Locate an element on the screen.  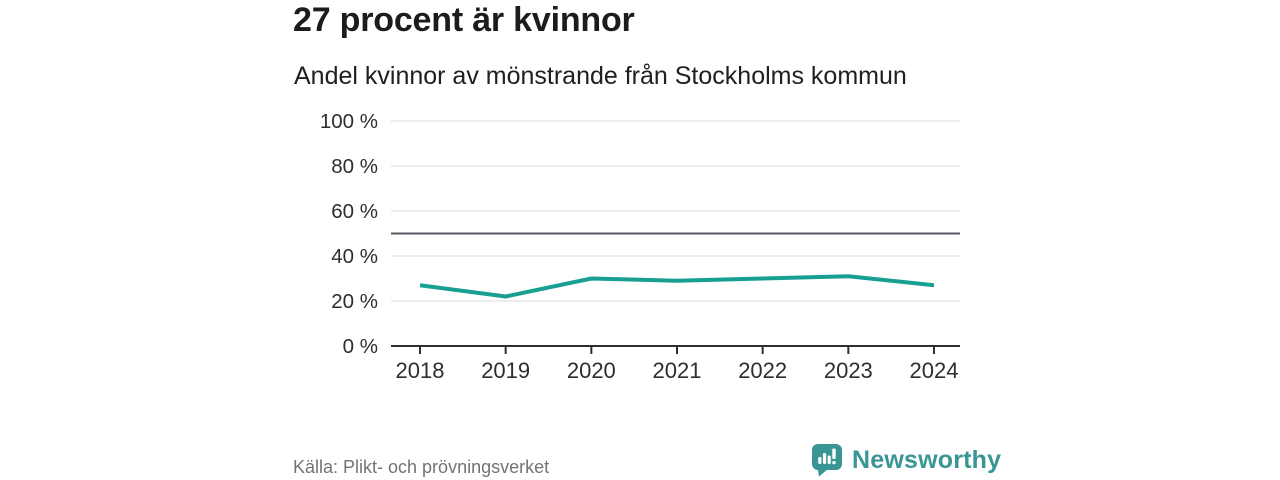
data-line is located at coordinates (677, 286).